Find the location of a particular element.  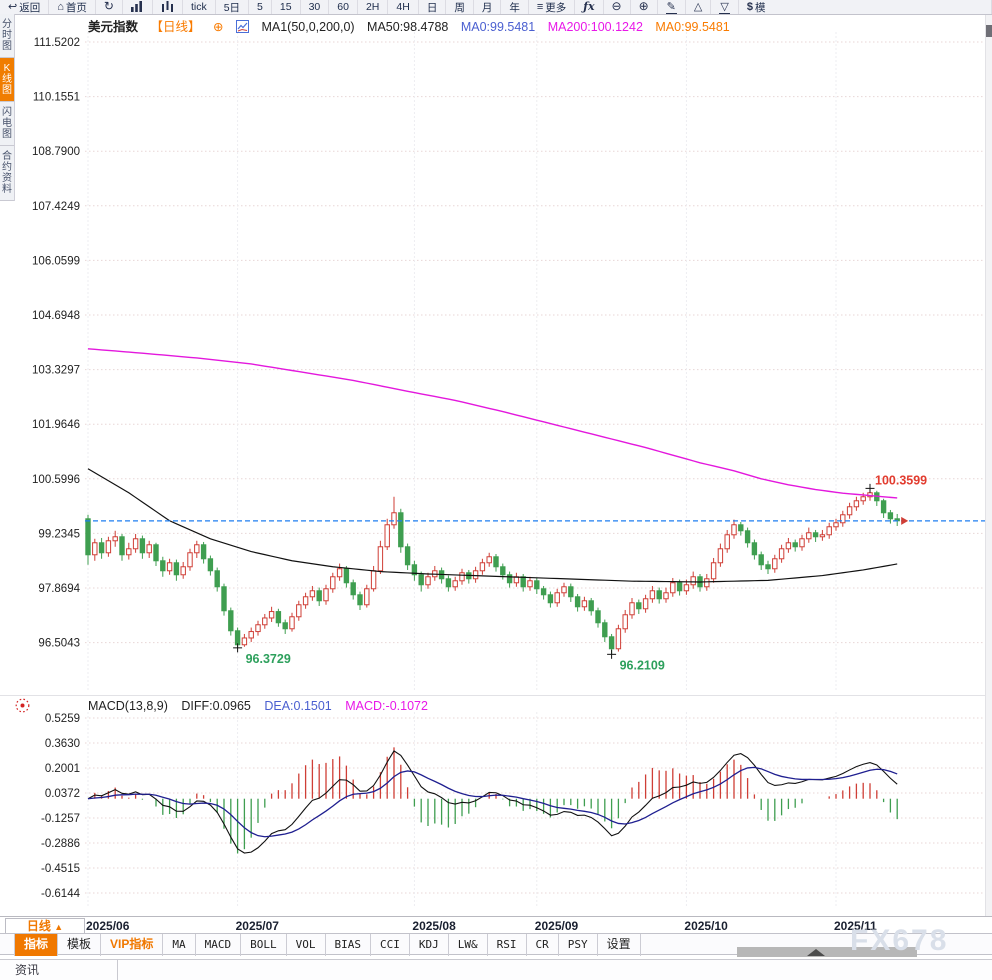

topbar-item-zoom-in: ⊕ is located at coordinates (644, 7).